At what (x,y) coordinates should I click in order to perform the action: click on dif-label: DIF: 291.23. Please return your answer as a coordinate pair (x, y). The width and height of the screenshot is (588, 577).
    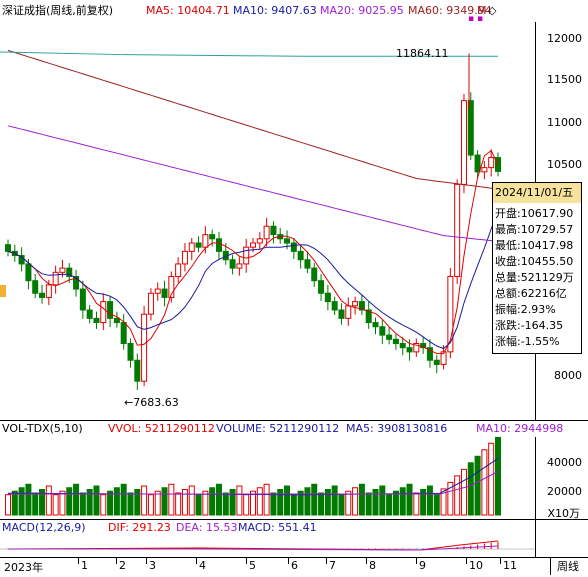
    Looking at the image, I should click on (139, 527).